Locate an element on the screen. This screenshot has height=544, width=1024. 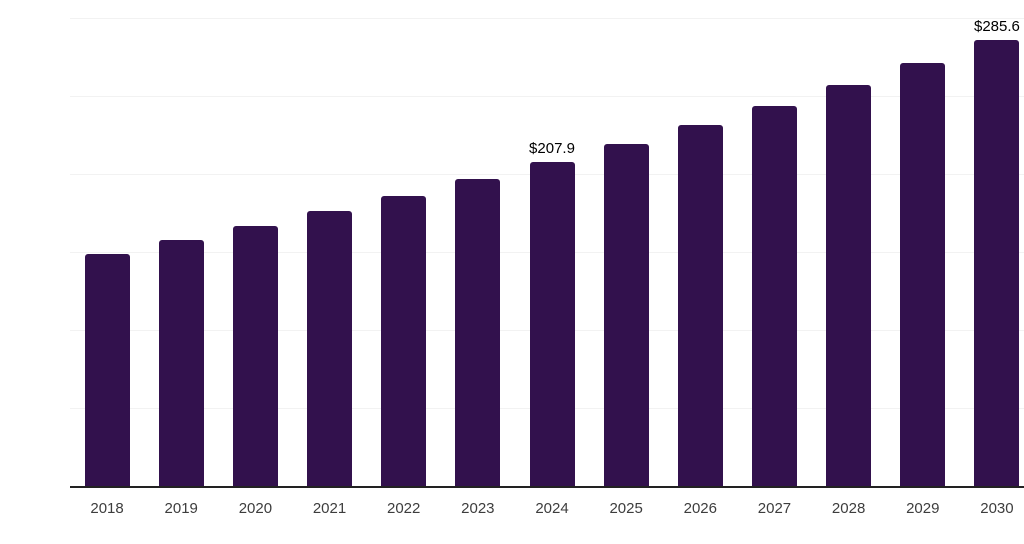
bar-2022 is located at coordinates (404, 340).